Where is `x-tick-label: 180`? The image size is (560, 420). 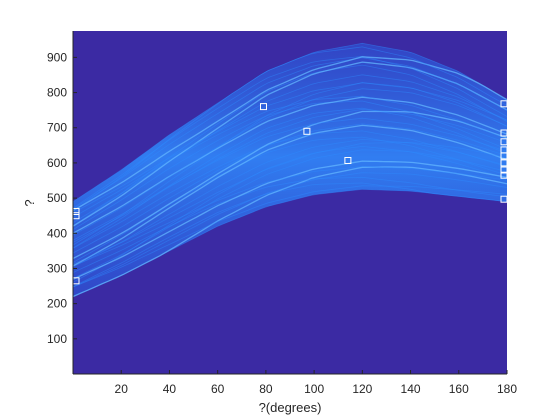 x-tick-label: 180 is located at coordinates (507, 389).